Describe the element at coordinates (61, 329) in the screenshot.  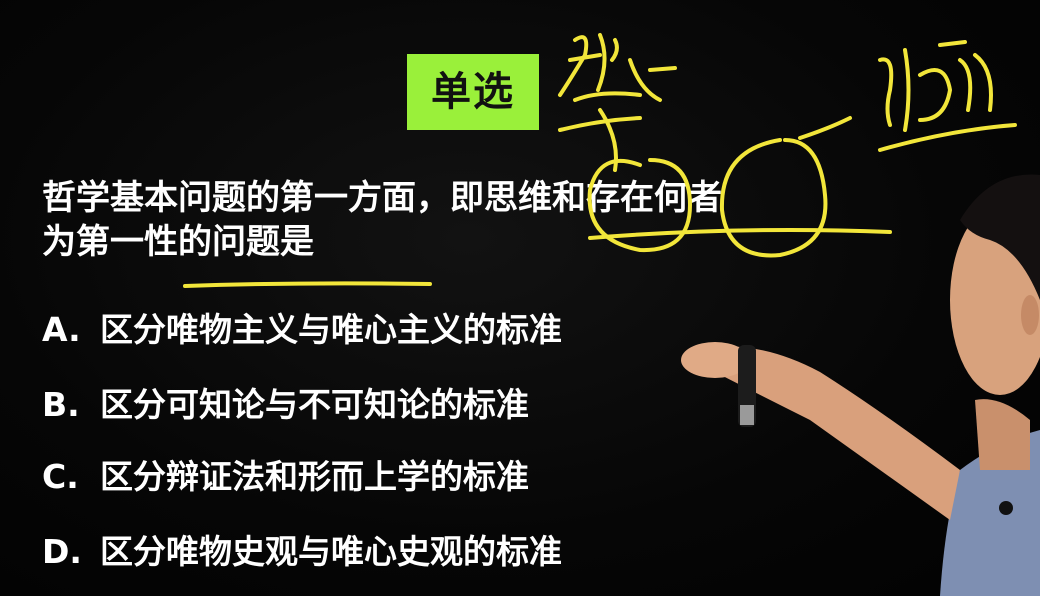
I see `option-letter: A.` at that location.